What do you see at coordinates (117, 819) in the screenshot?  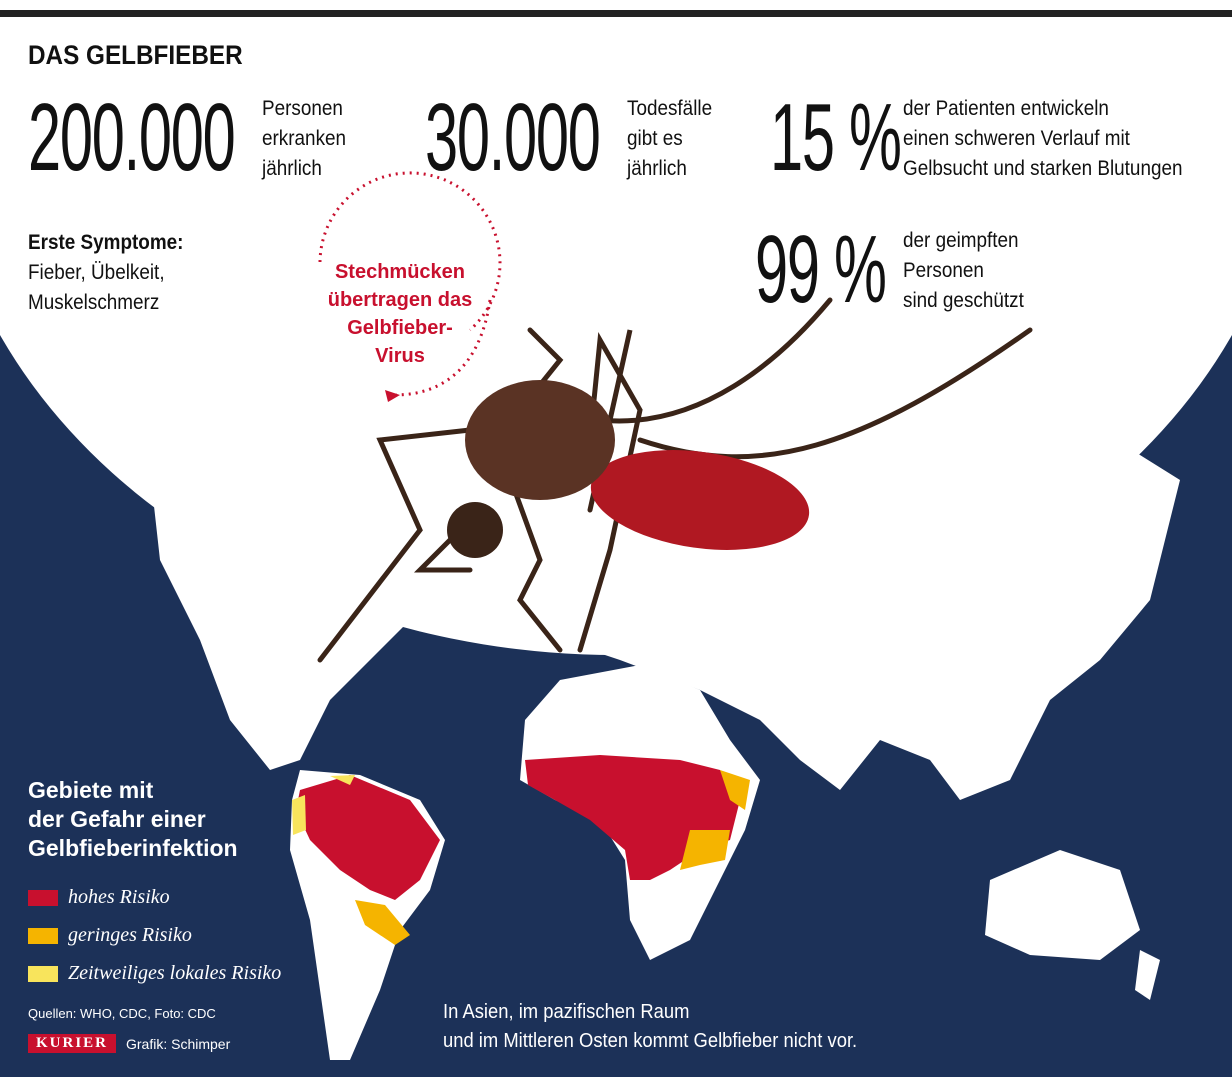 I see `line: der Gefahr einer` at bounding box center [117, 819].